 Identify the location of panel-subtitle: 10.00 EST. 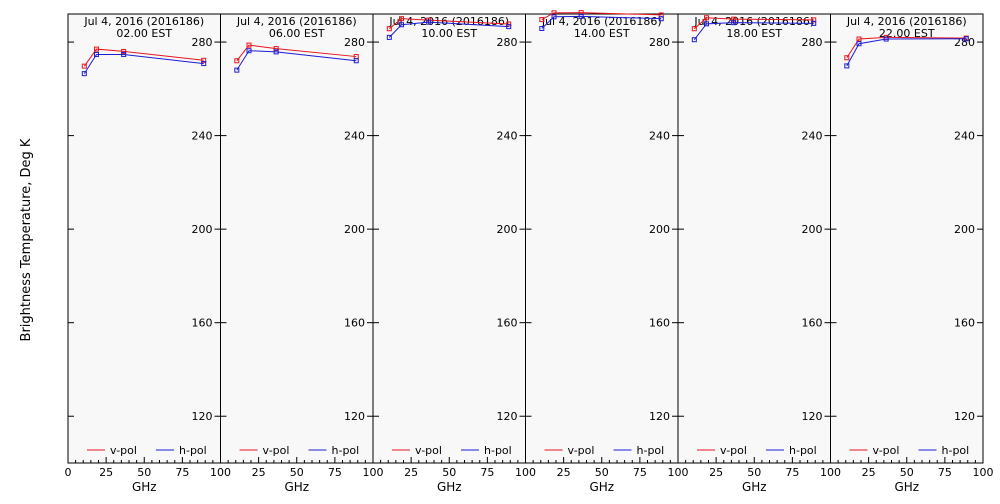
(449, 33).